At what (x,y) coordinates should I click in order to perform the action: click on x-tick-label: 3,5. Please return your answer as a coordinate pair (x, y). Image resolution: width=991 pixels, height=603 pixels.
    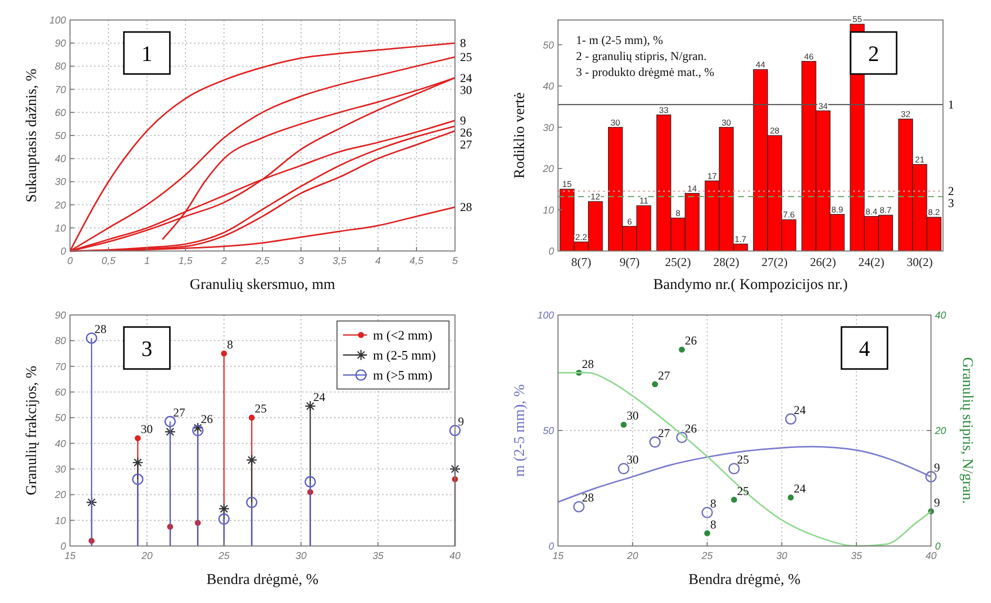
    Looking at the image, I should click on (339, 261).